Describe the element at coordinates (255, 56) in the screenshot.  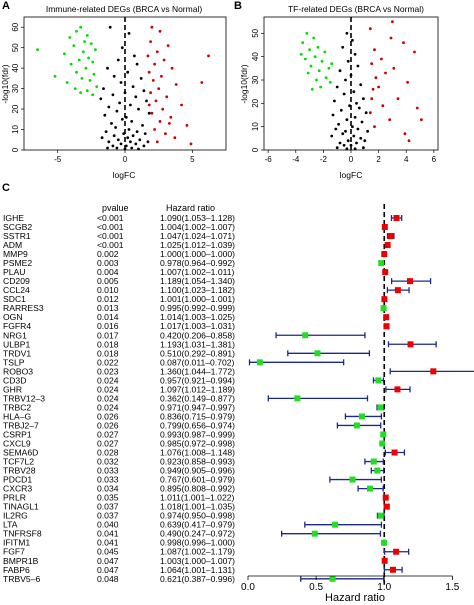
I see `y-tick-label: 40` at that location.